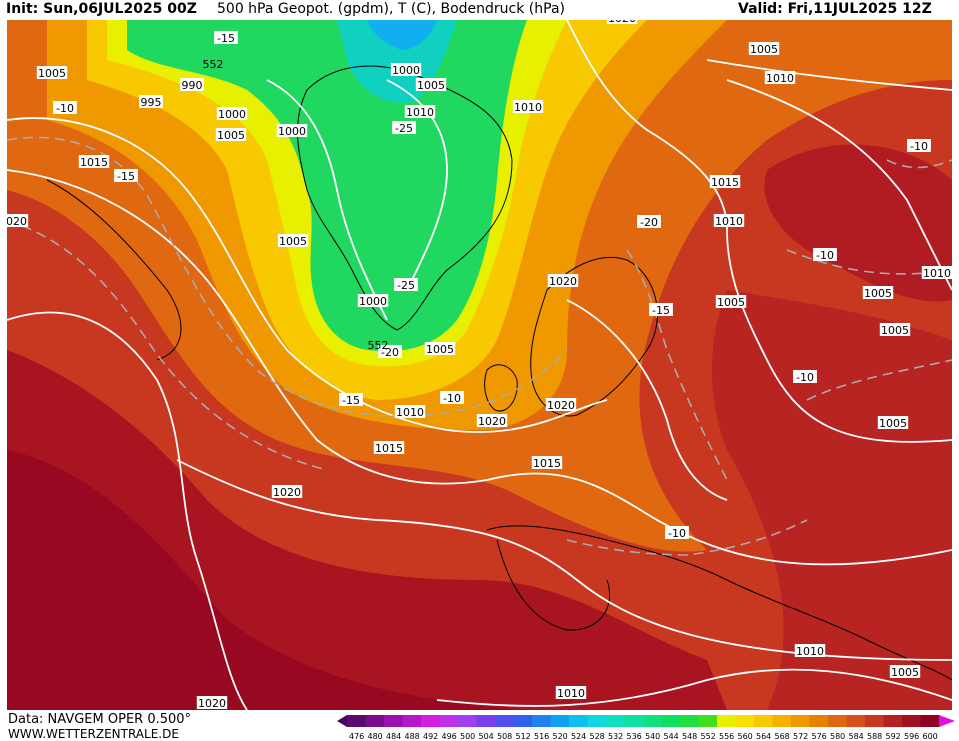  What do you see at coordinates (523, 736) in the screenshot?
I see `legend-value: 512` at bounding box center [523, 736].